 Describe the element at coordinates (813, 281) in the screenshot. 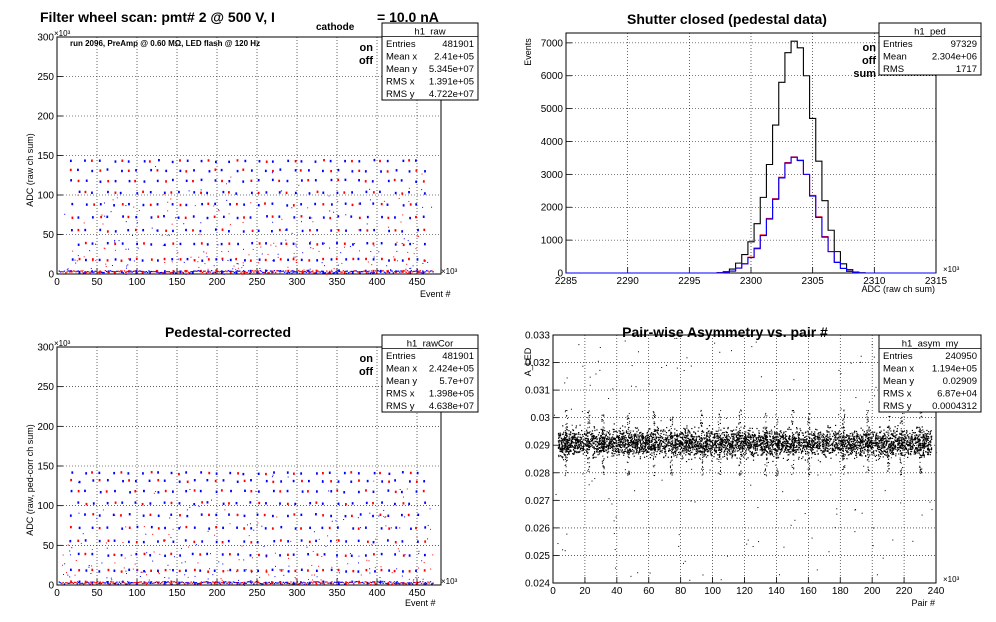

I see `x-tick-label: 2305` at that location.